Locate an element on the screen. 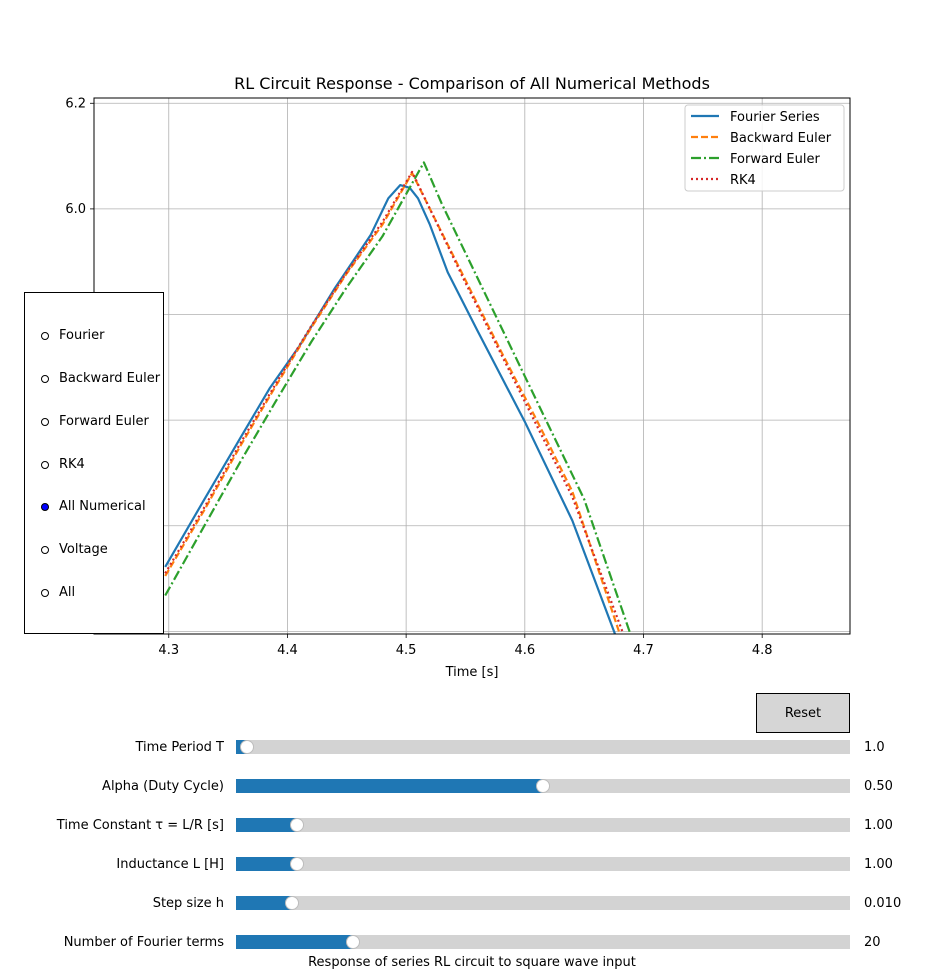 The height and width of the screenshot is (977, 944). slider-value: 20 is located at coordinates (872, 942).